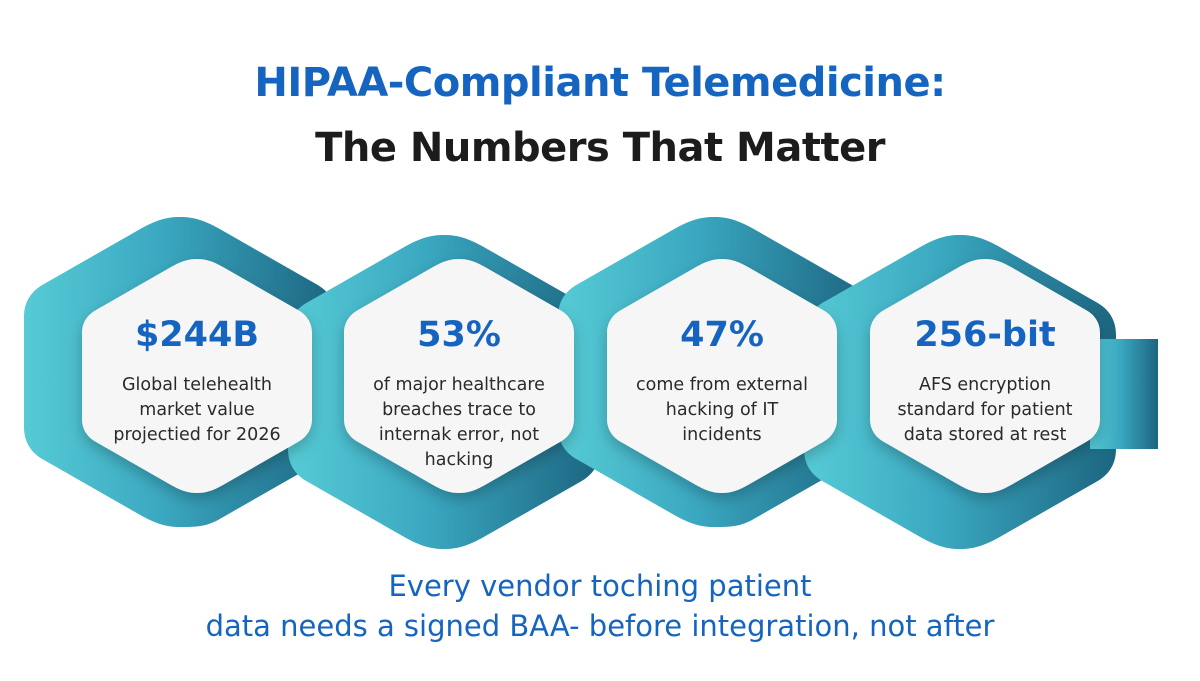 The image size is (1200, 681). What do you see at coordinates (722, 335) in the screenshot?
I see `stat-value: 47%` at bounding box center [722, 335].